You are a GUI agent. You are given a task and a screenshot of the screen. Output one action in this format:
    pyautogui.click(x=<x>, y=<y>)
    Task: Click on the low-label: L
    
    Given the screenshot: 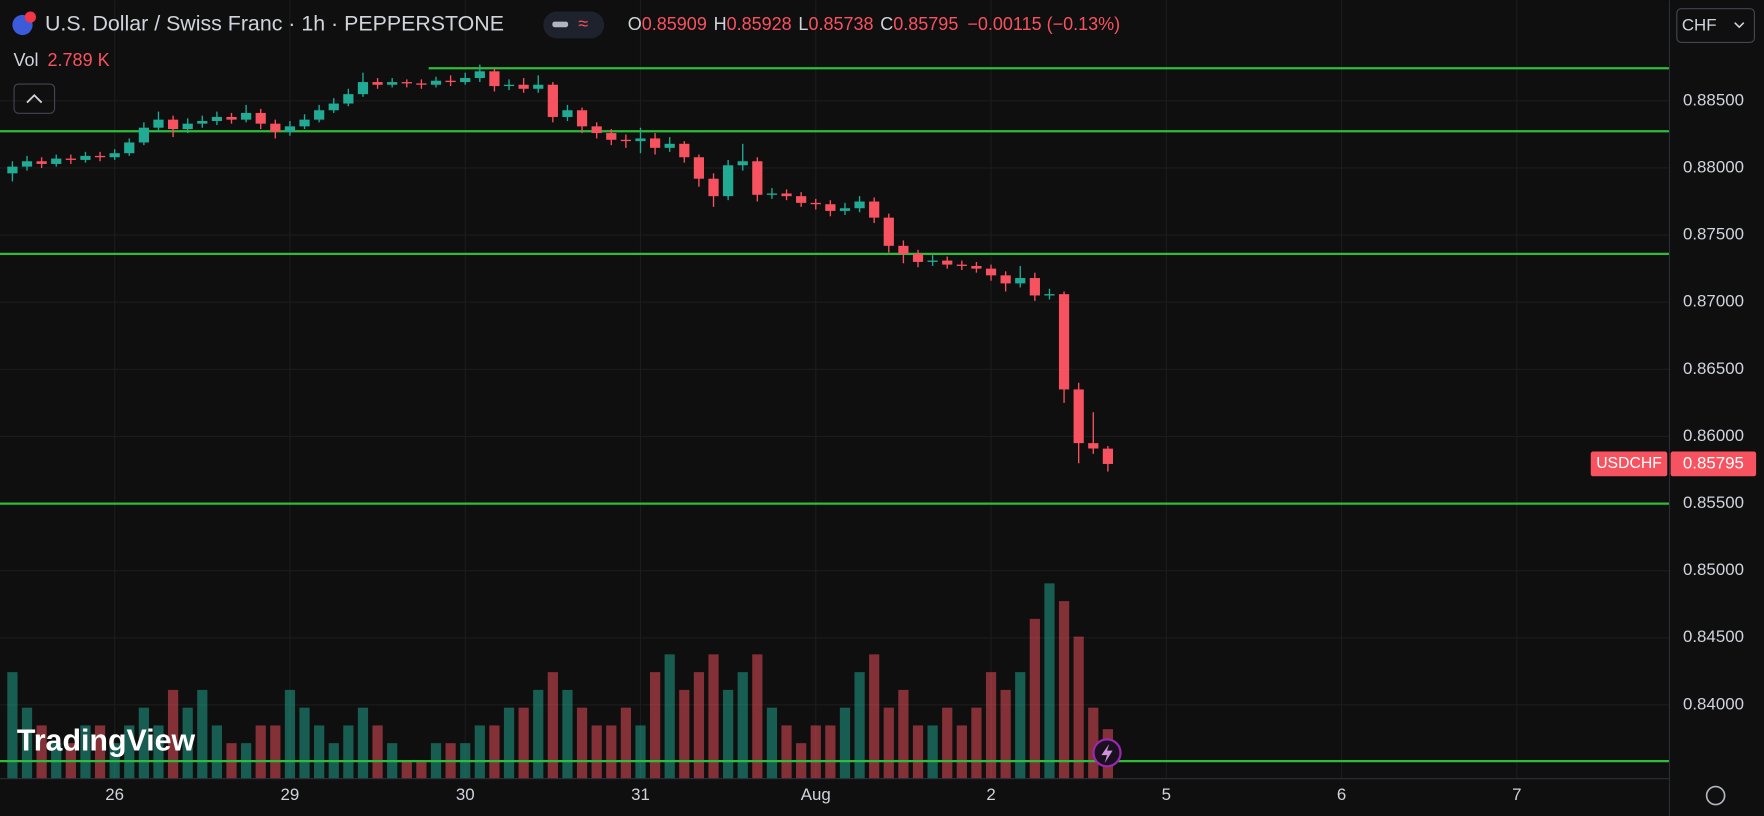 What is the action you would take?
    pyautogui.click(x=803, y=24)
    